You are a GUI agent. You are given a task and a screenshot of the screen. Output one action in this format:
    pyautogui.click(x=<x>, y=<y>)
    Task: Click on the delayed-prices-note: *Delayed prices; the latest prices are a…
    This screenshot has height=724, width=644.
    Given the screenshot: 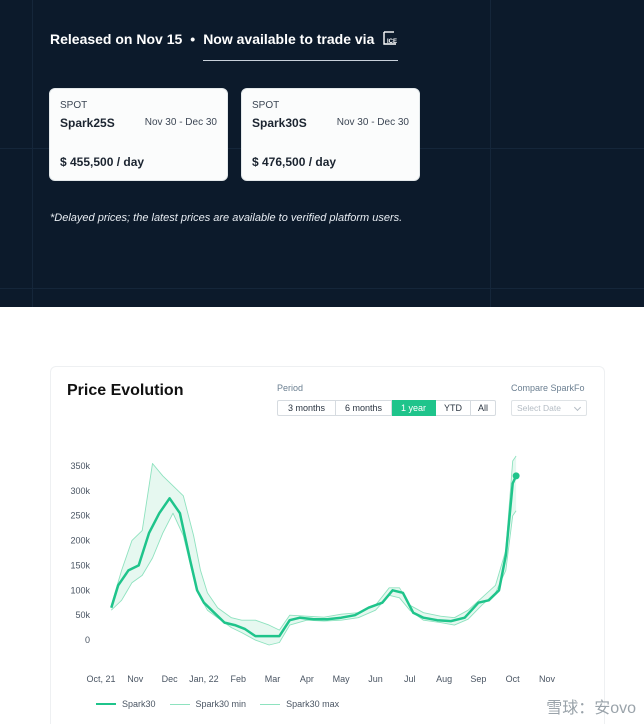 What is the action you would take?
    pyautogui.click(x=226, y=218)
    